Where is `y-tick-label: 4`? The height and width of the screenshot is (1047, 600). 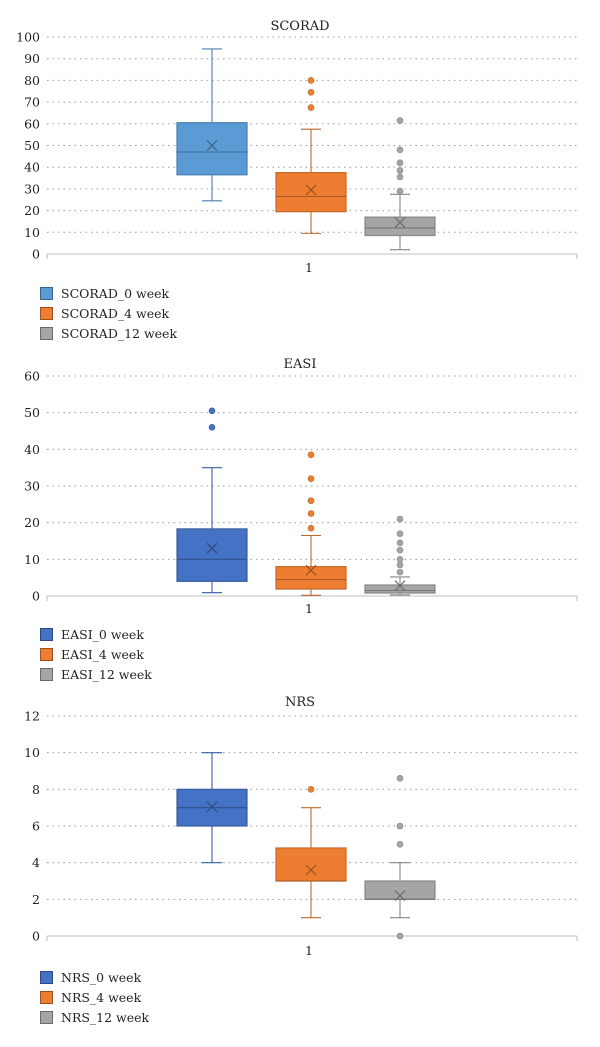
y-tick-label: 4 is located at coordinates (36, 862).